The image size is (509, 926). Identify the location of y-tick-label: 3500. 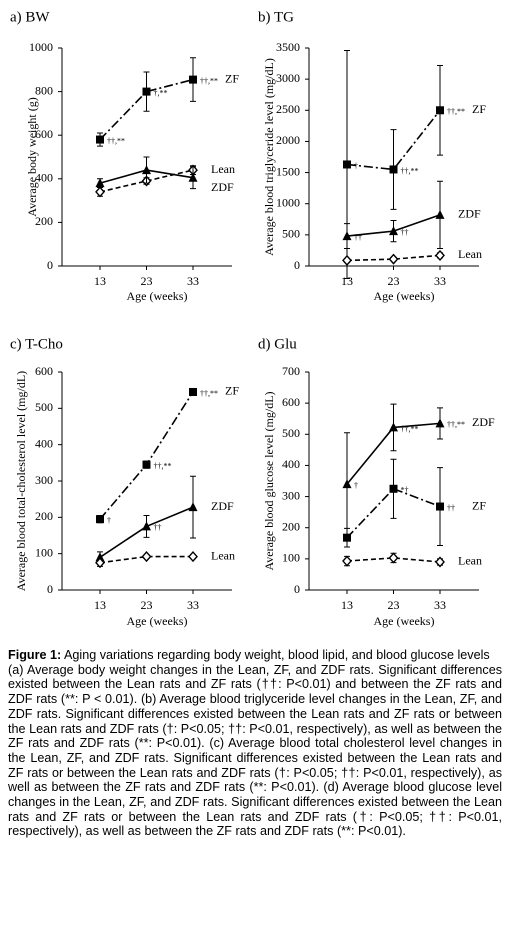
(288, 47).